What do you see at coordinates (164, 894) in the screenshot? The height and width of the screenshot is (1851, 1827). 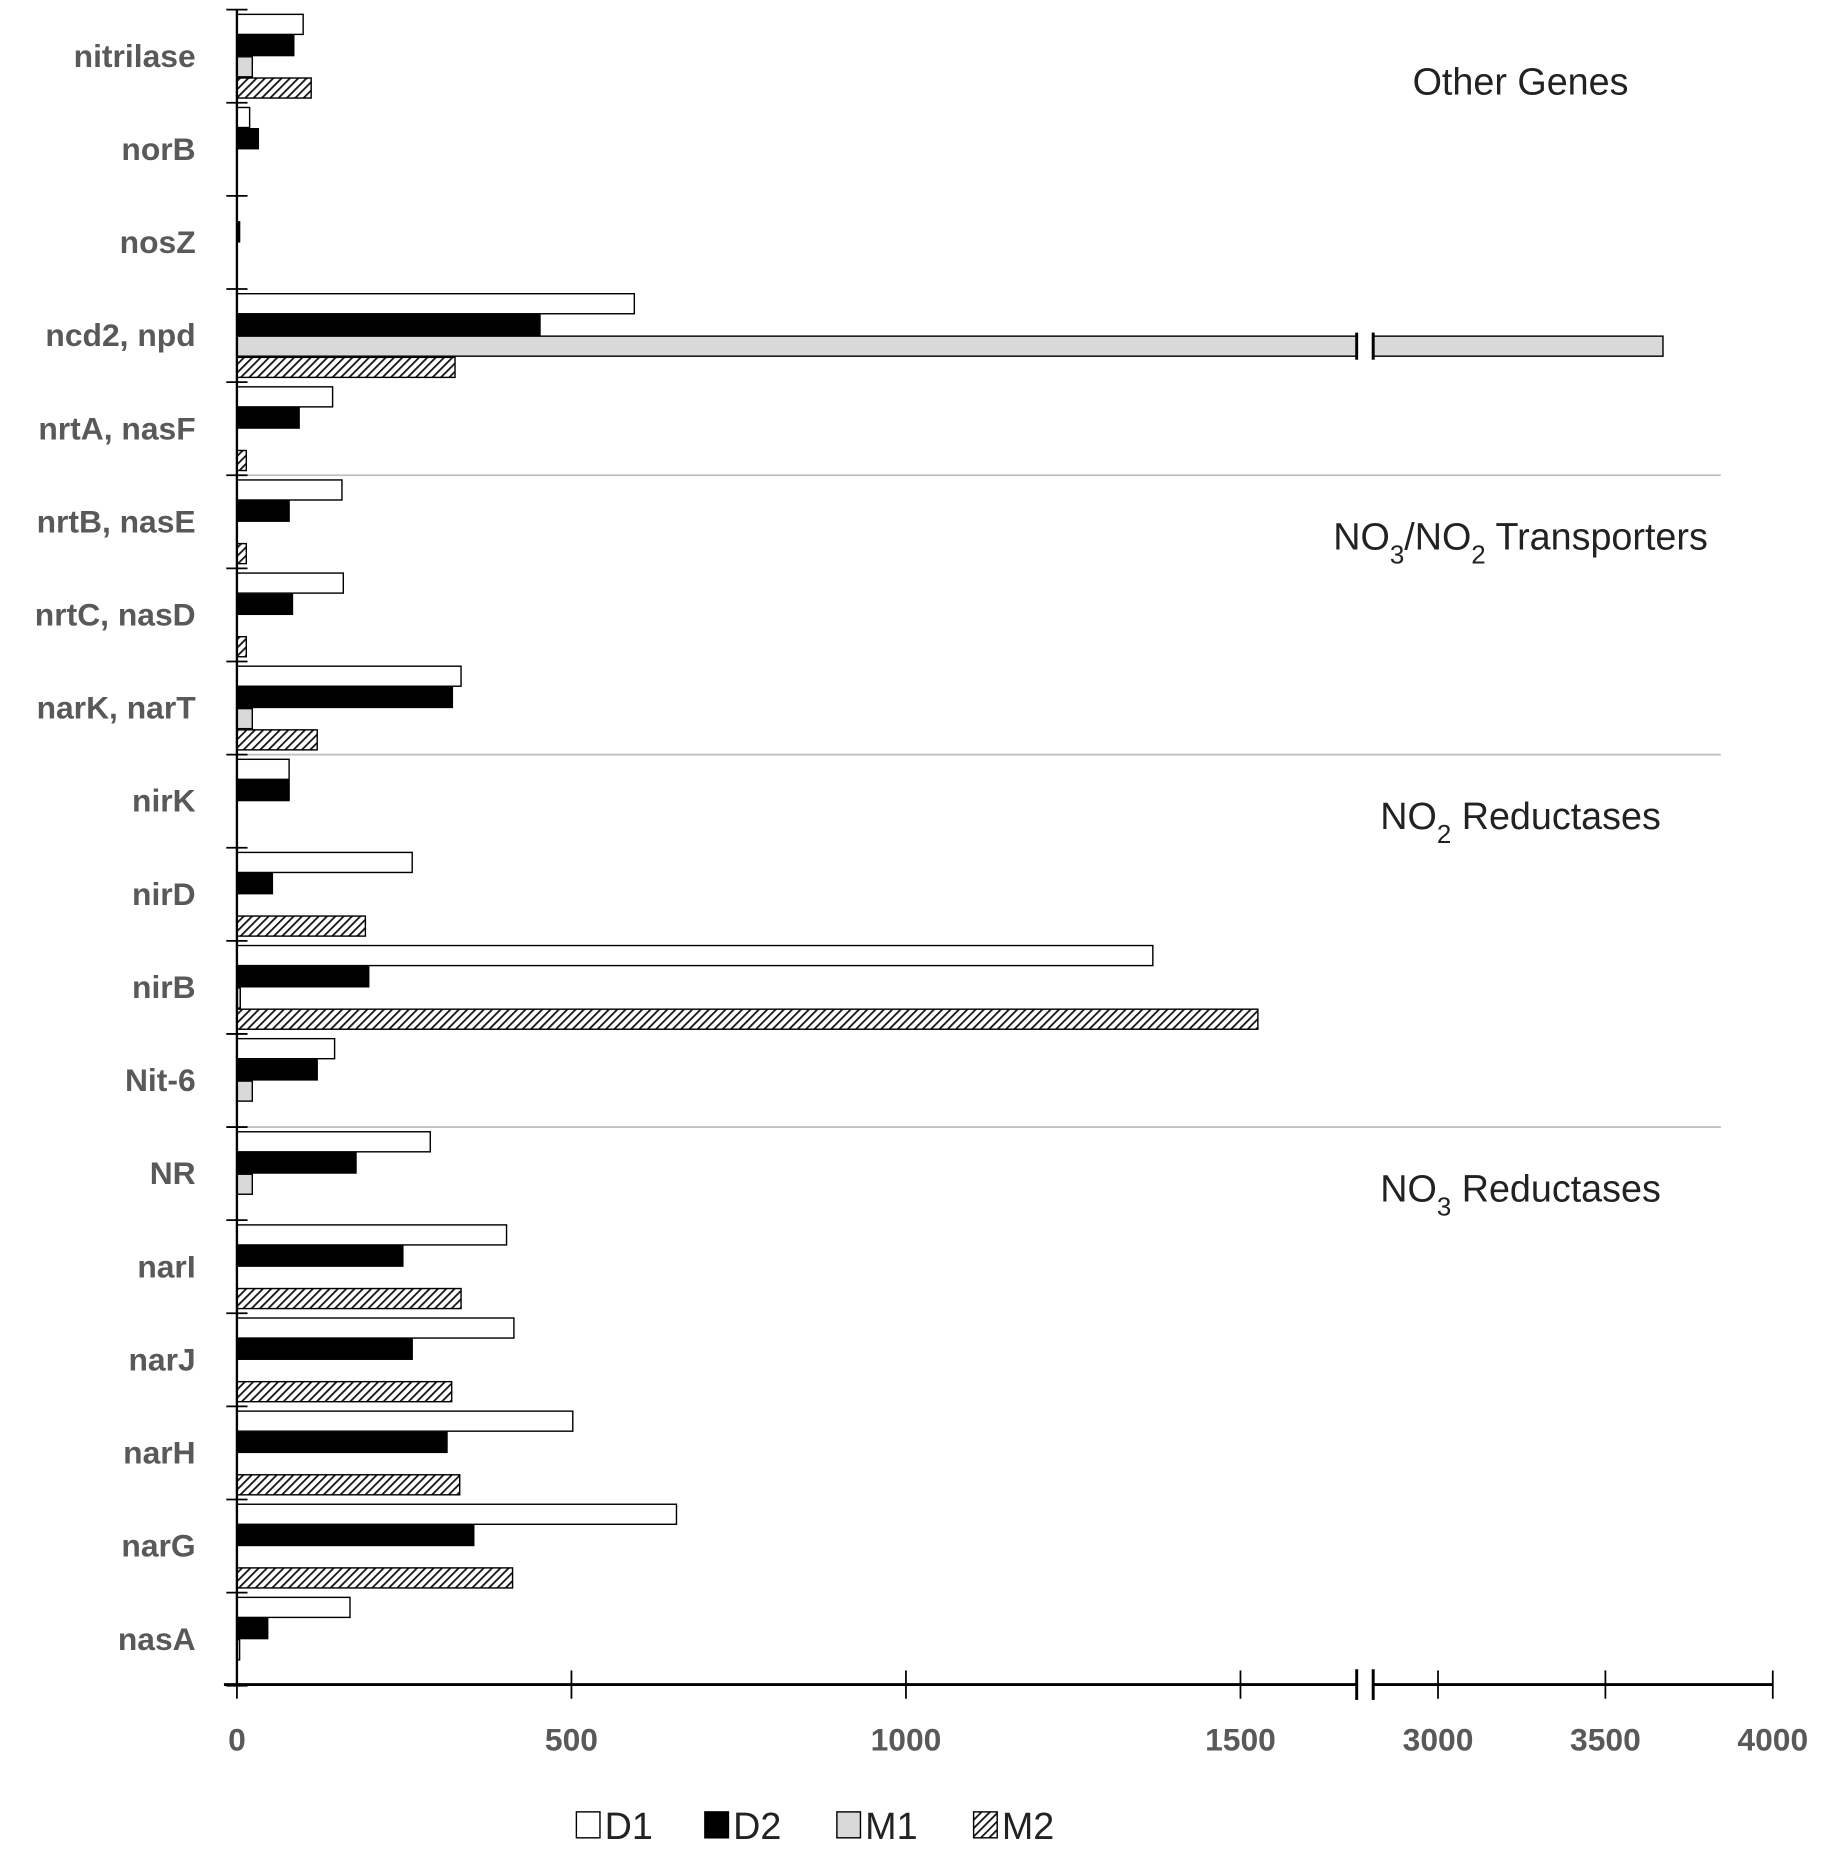 I see `category-label: nirD` at bounding box center [164, 894].